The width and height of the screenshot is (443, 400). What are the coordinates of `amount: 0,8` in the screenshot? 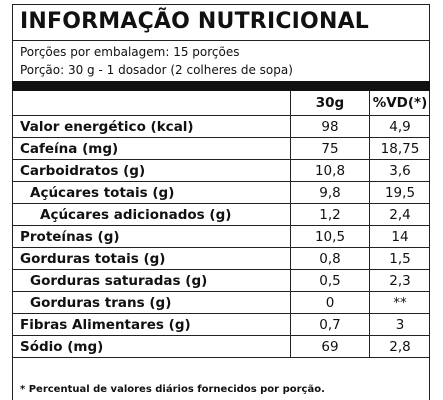 It's located at (330, 258).